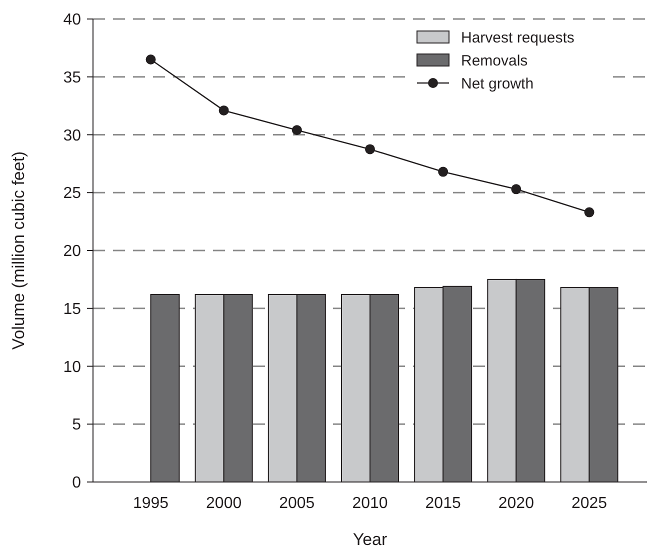 The image size is (657, 559). Describe the element at coordinates (72, 309) in the screenshot. I see `y-tick-label: 15` at that location.